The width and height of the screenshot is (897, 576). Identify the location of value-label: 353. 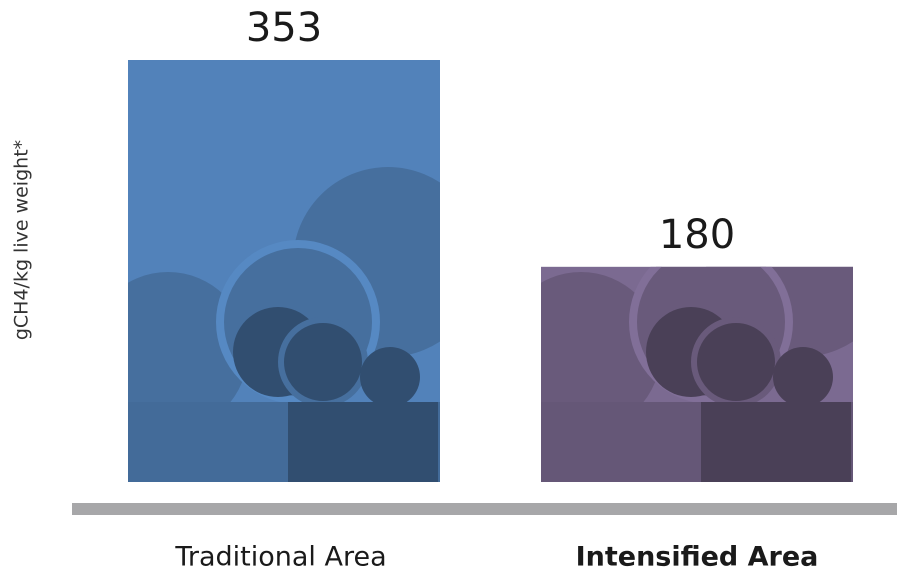
(284, 28).